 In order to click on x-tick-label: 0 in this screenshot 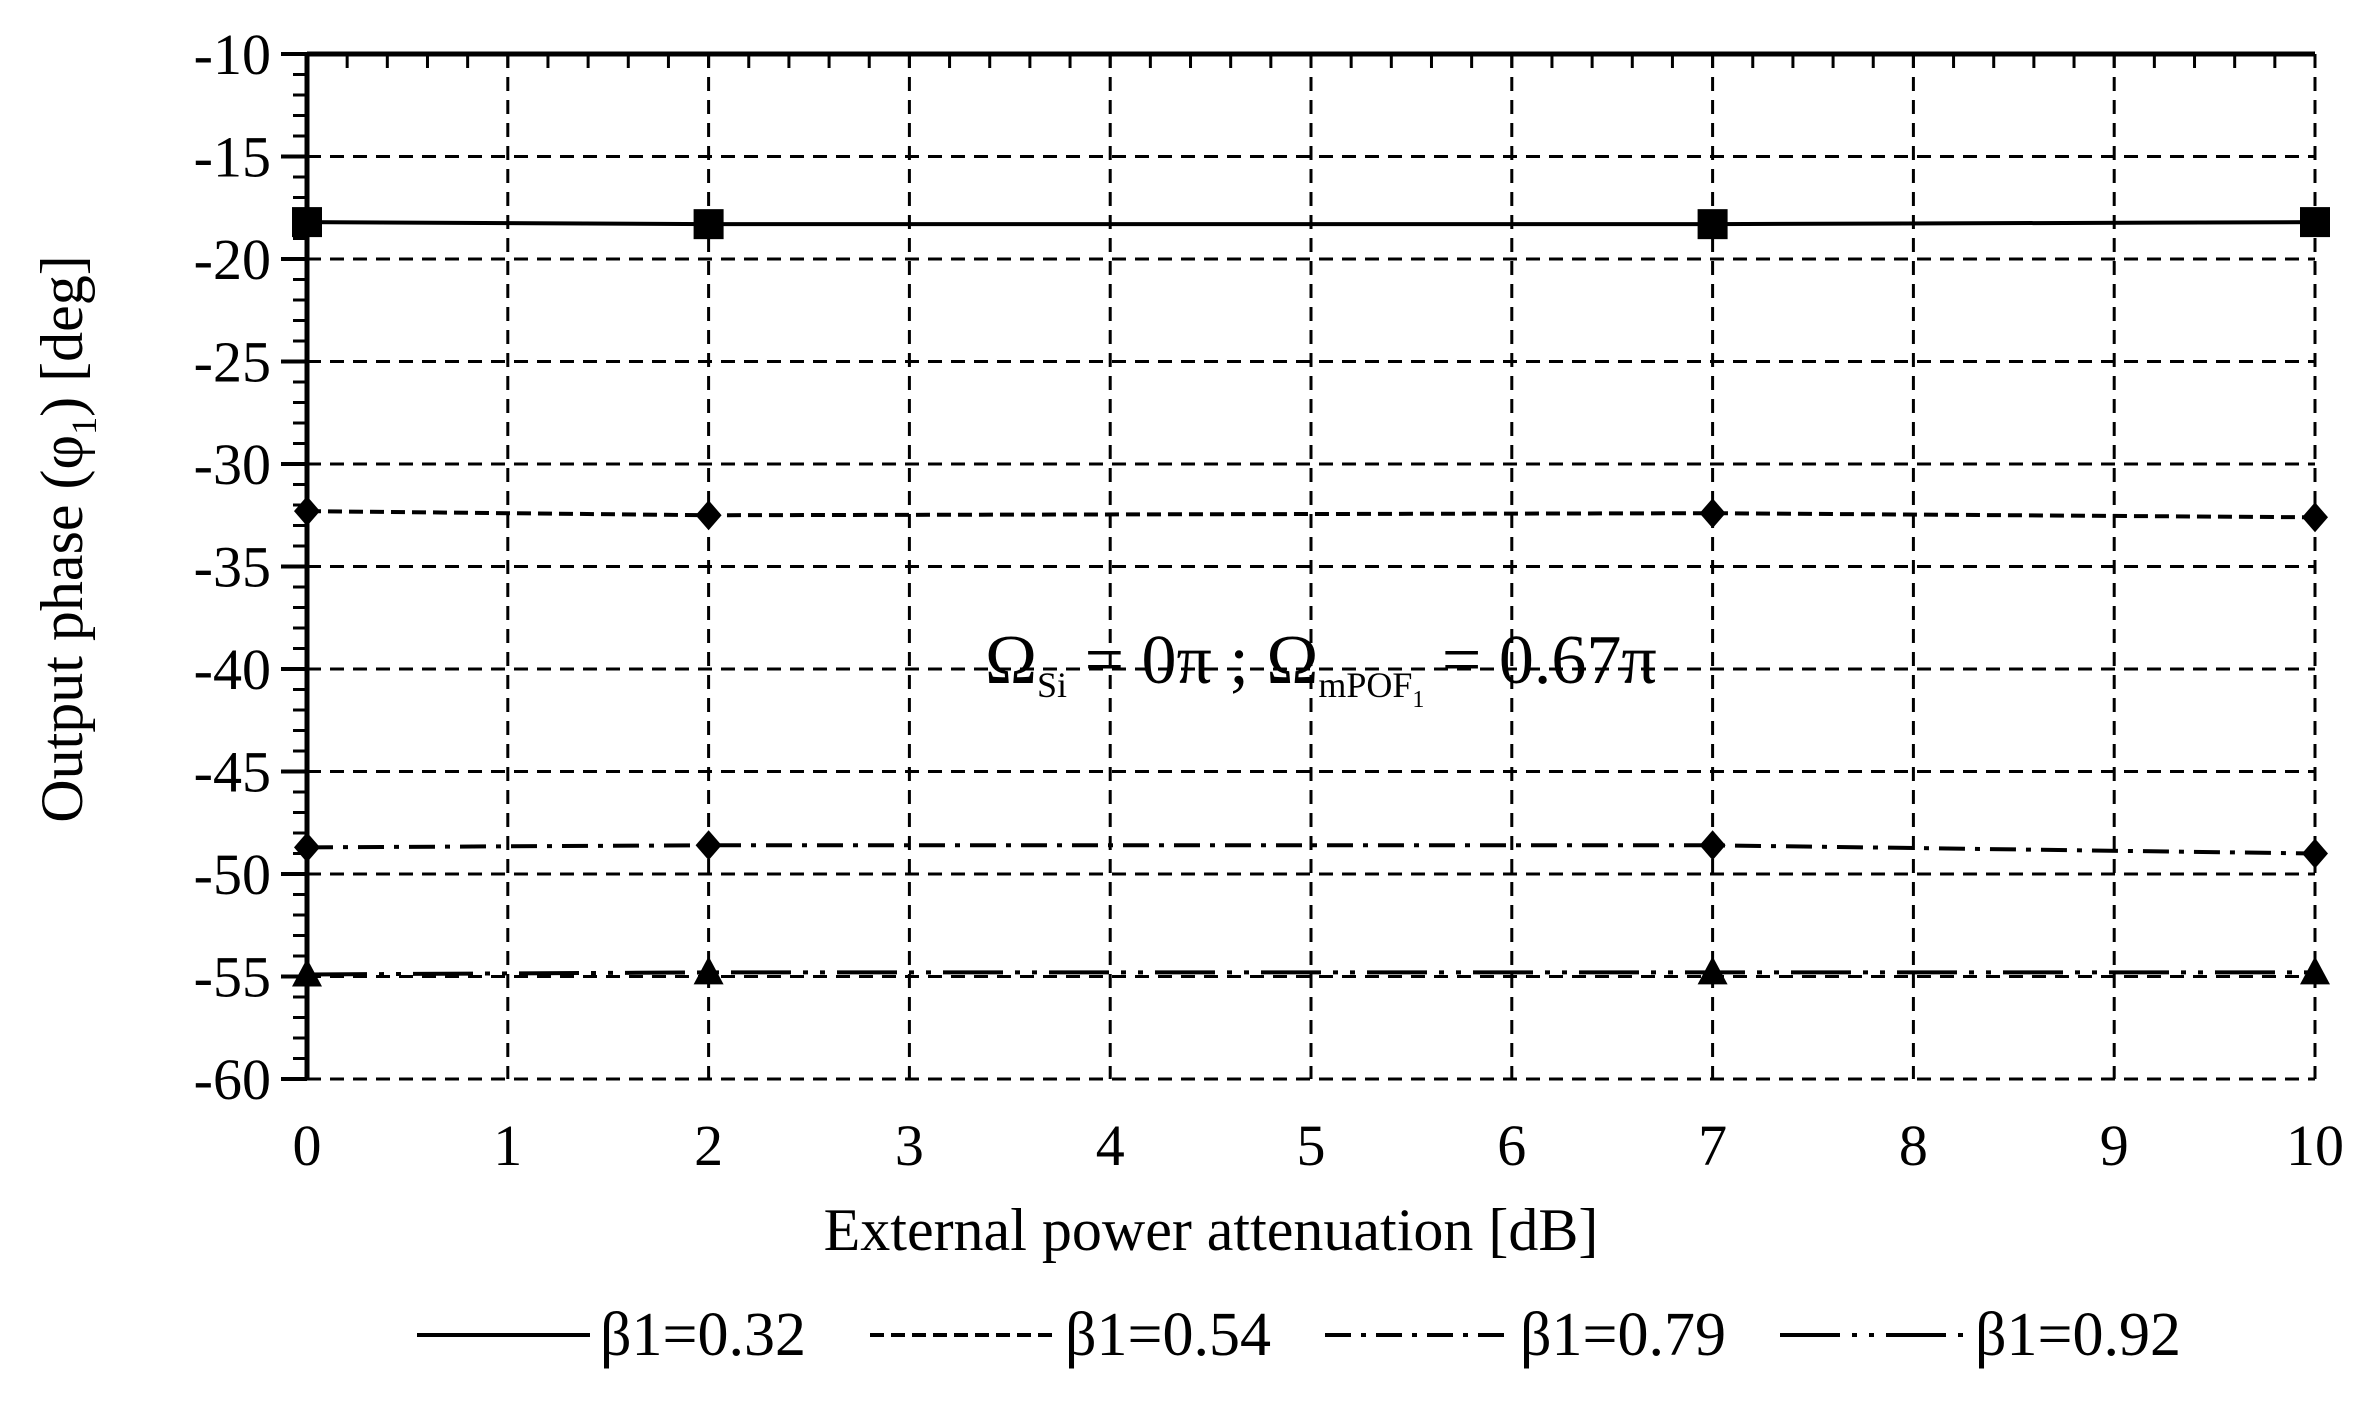, I will do `click(307, 1145)`.